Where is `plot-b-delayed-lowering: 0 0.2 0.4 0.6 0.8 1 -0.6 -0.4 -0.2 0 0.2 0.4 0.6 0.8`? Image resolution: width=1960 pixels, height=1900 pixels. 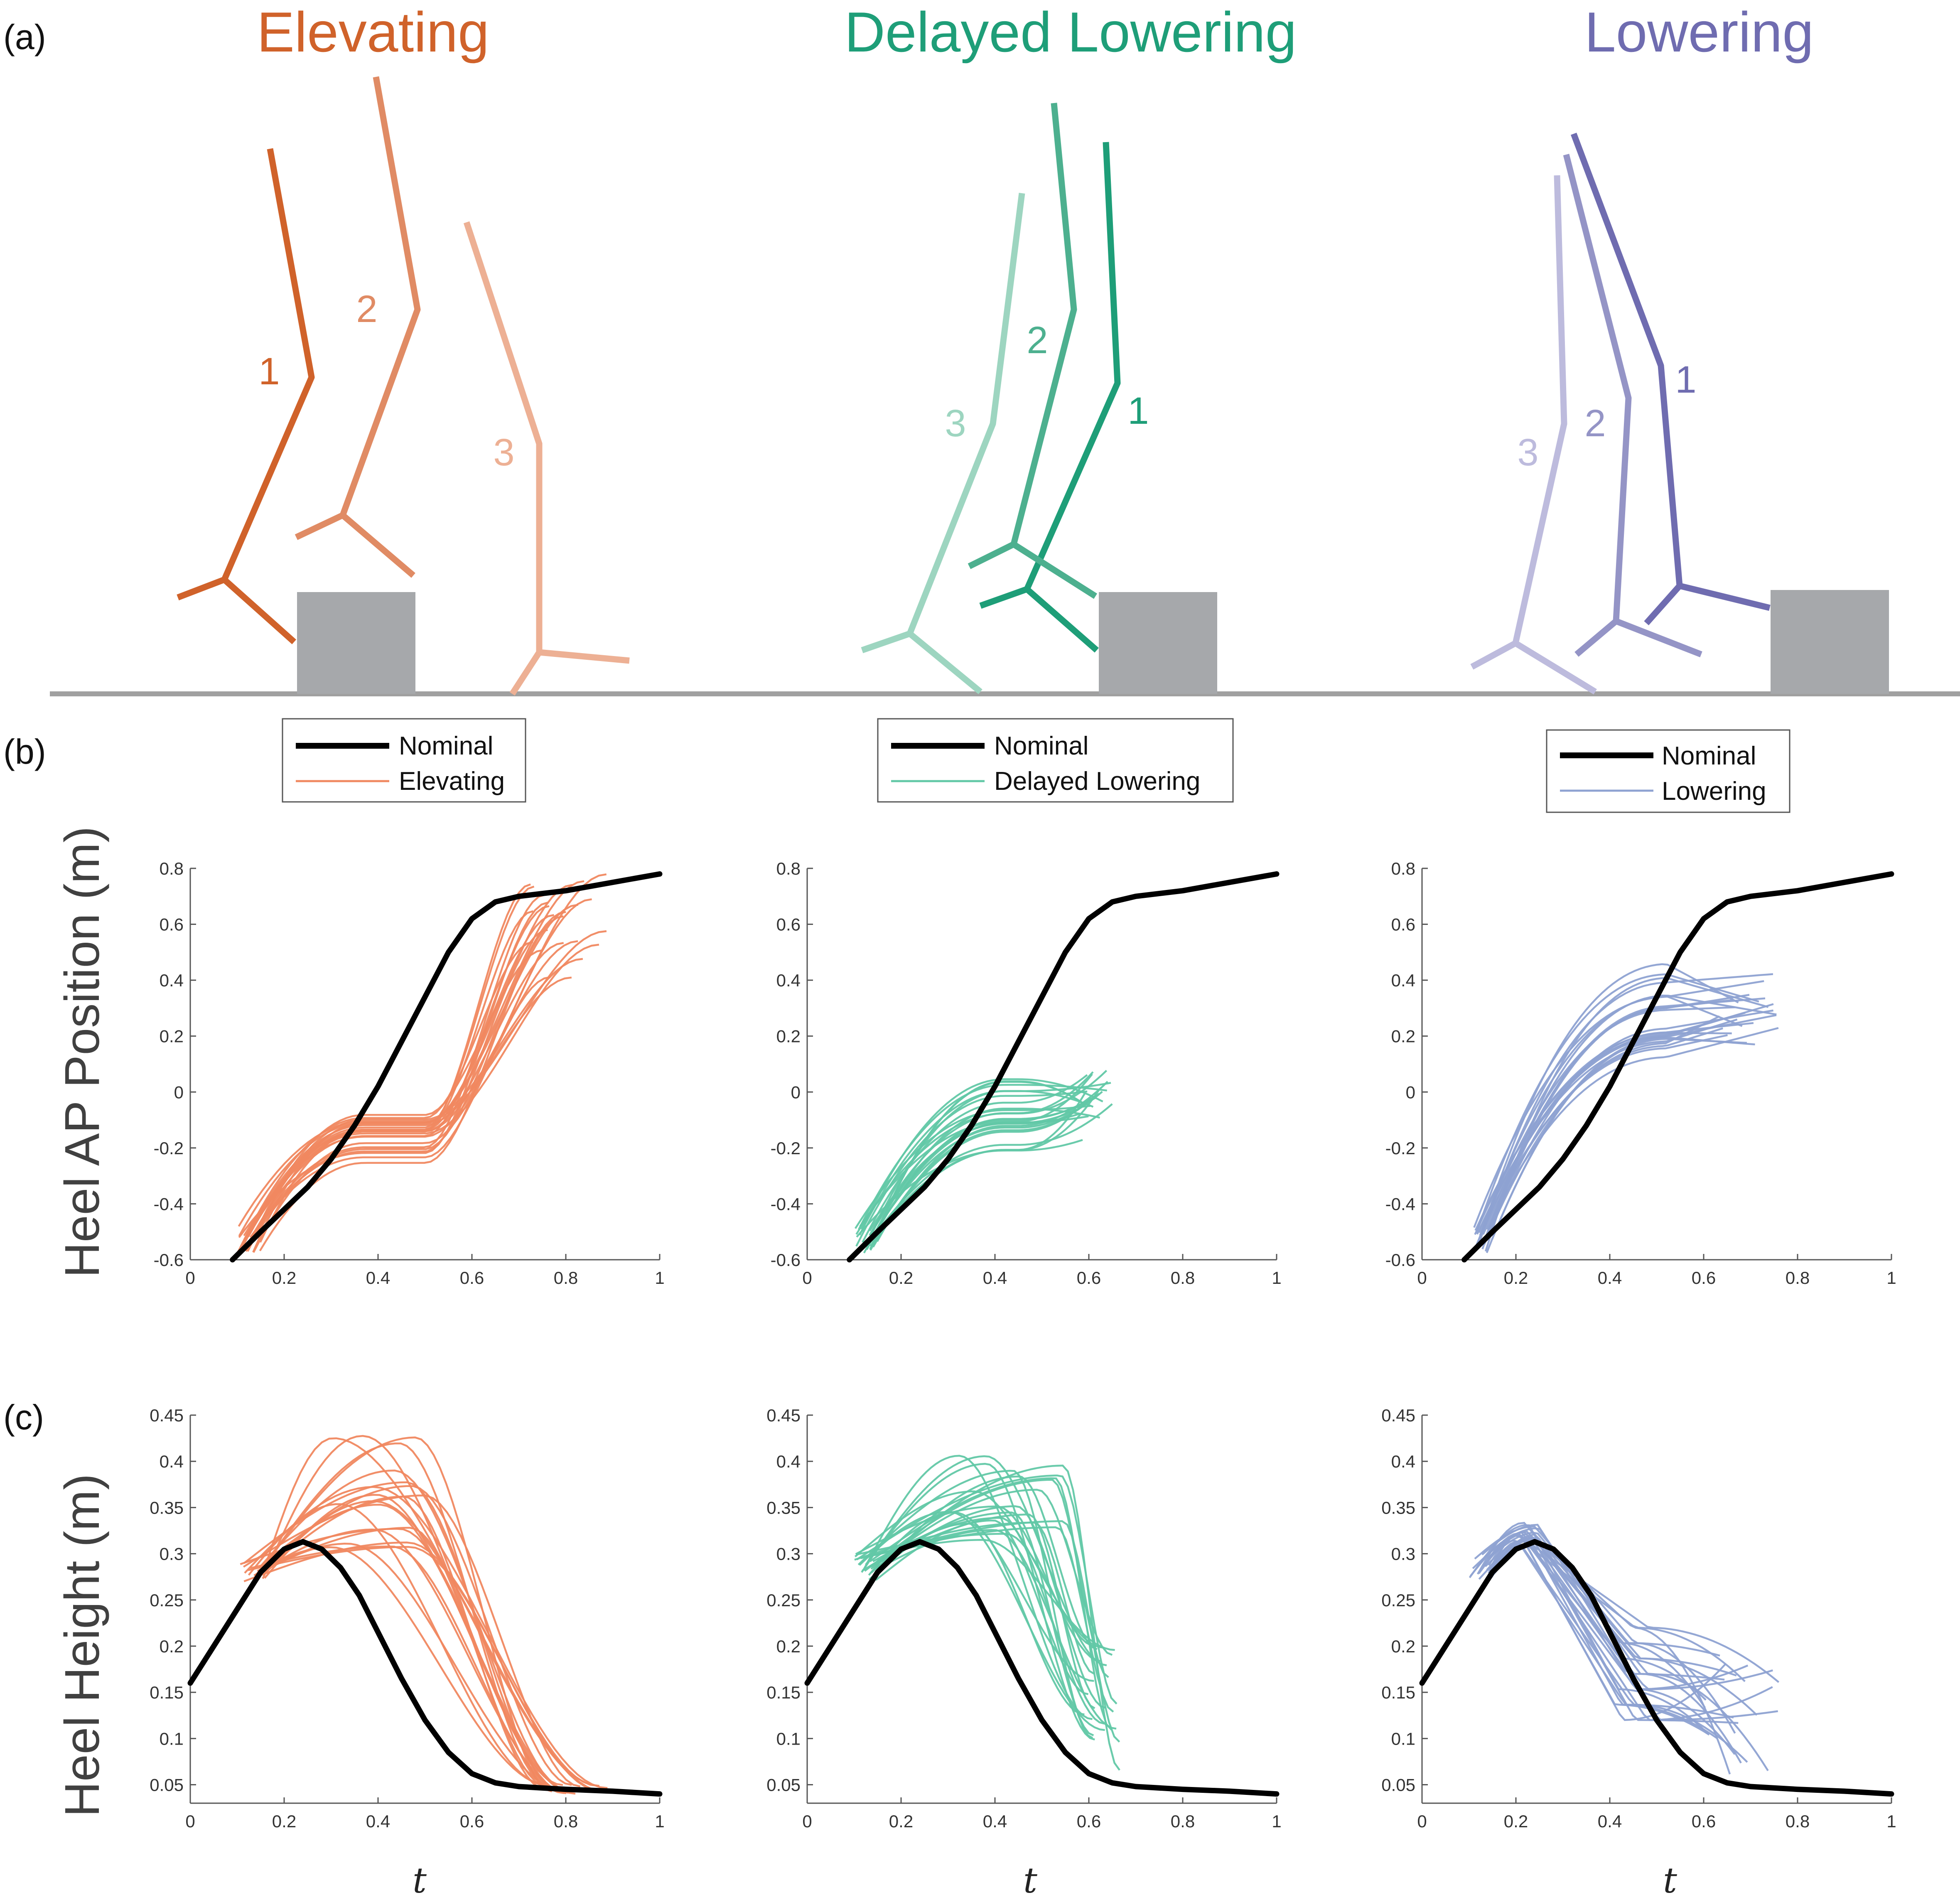
plot-b-delayed-lowering: 0 0.2 0.4 0.6 0.8 1 -0.6 -0.4 -0.2 0 0.2 0.4 0.6 0.8 is located at coordinates (1026, 1073).